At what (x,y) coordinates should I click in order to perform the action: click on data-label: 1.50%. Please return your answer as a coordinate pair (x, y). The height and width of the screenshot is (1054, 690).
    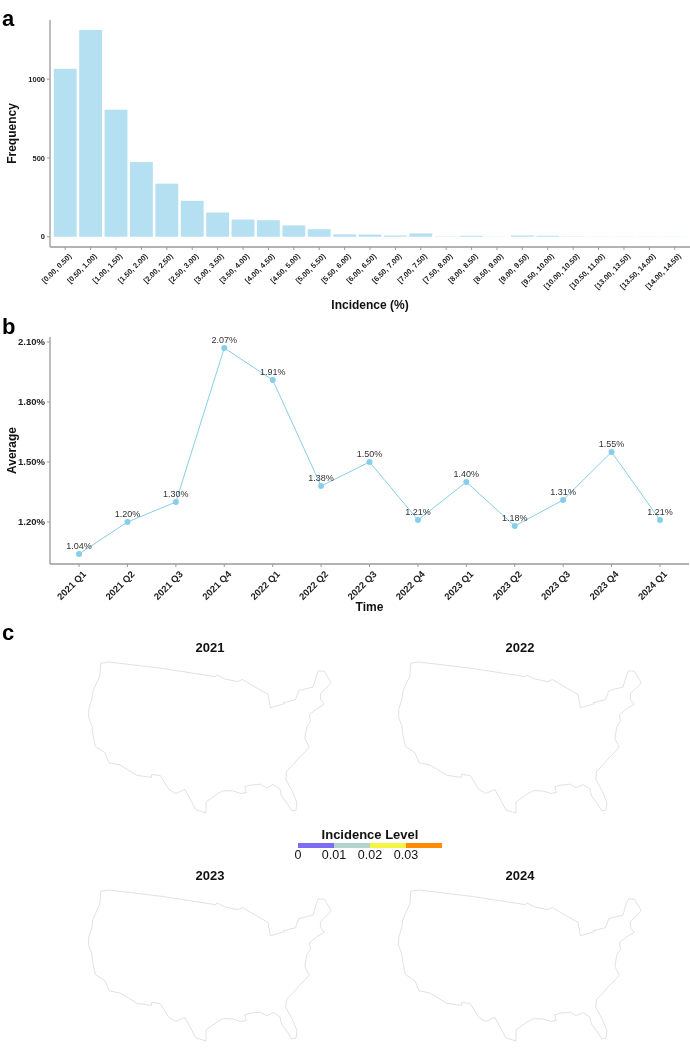
    Looking at the image, I should click on (369, 454).